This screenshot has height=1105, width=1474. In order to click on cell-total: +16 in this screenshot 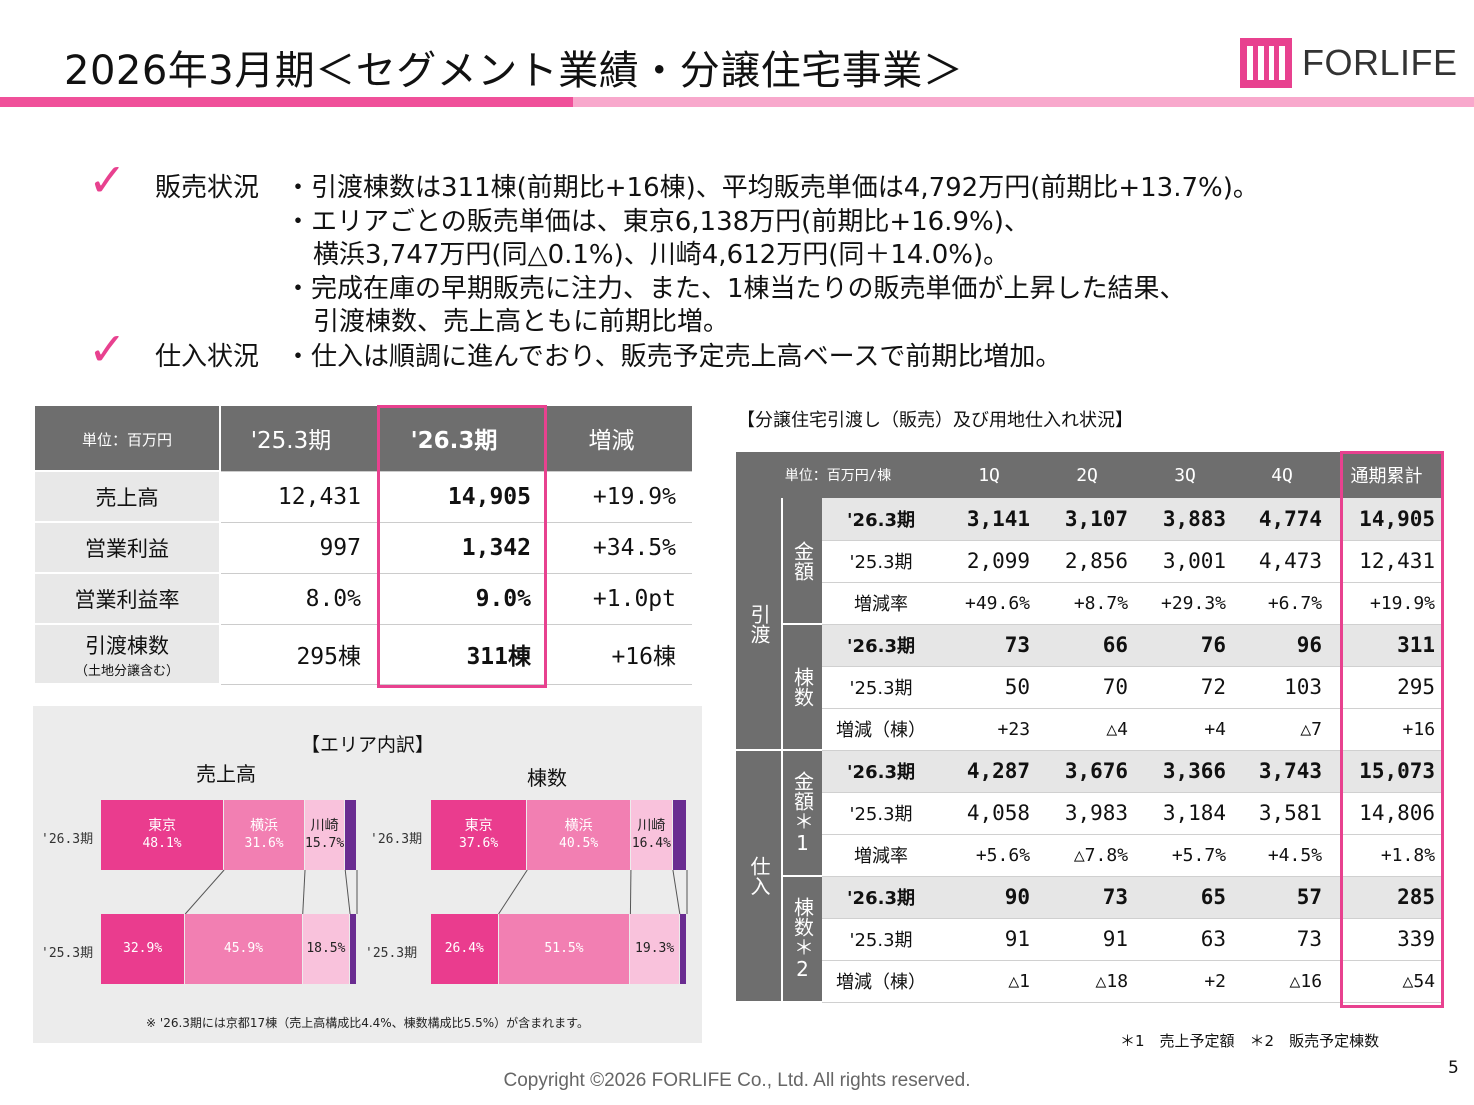, I will do `click(1387, 729)`.